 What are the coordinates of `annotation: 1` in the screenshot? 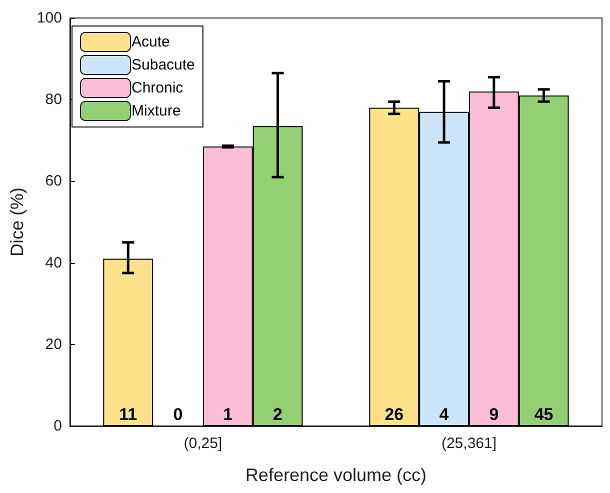 It's located at (228, 414).